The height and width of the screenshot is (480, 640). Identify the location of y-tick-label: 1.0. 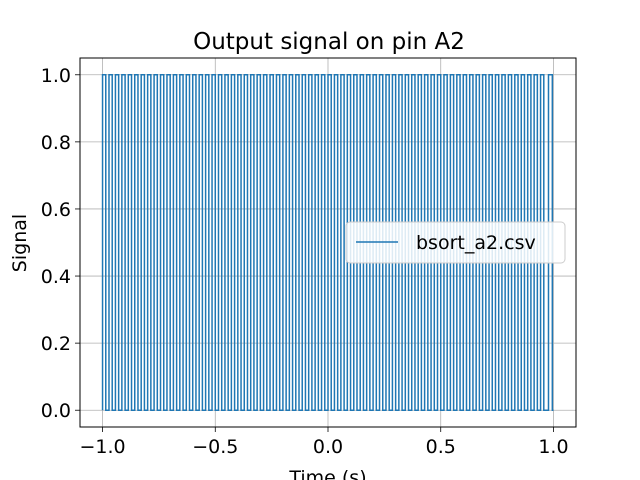
(56, 76).